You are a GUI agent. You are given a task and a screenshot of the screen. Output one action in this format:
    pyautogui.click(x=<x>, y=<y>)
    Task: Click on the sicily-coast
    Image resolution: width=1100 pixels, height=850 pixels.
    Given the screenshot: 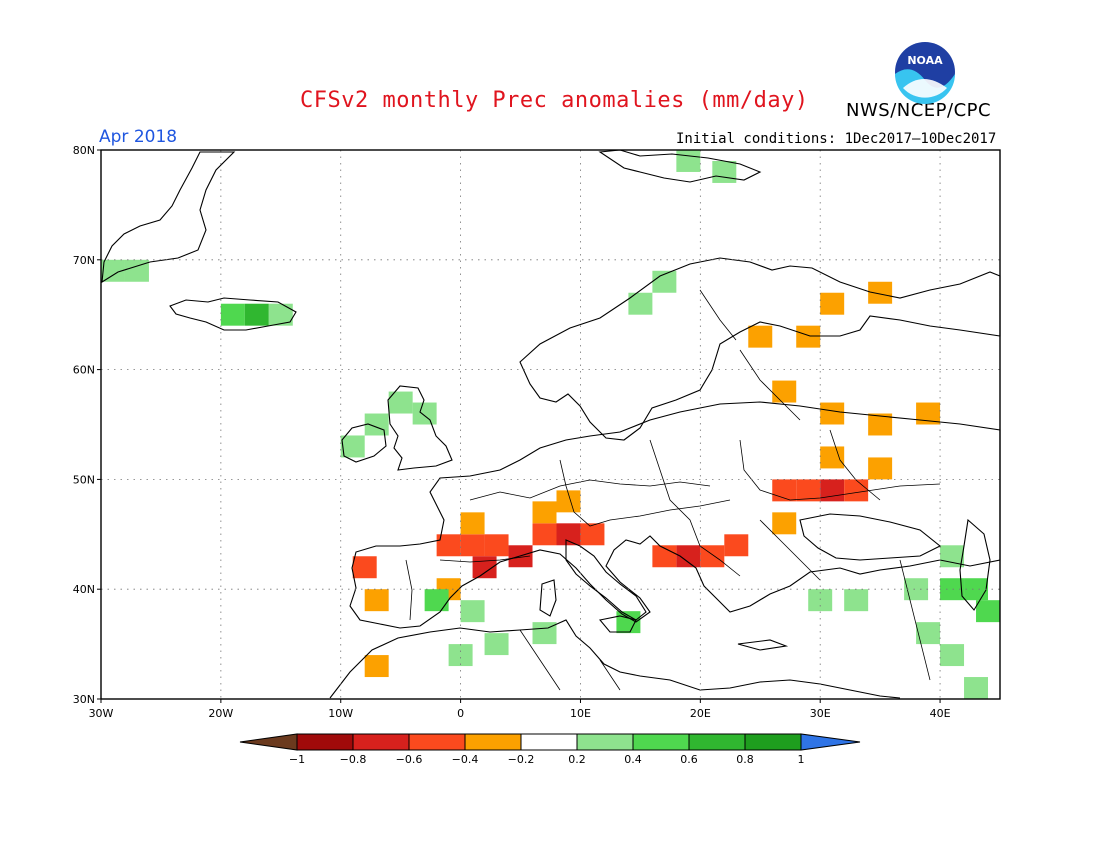 What is the action you would take?
    pyautogui.click(x=617, y=624)
    